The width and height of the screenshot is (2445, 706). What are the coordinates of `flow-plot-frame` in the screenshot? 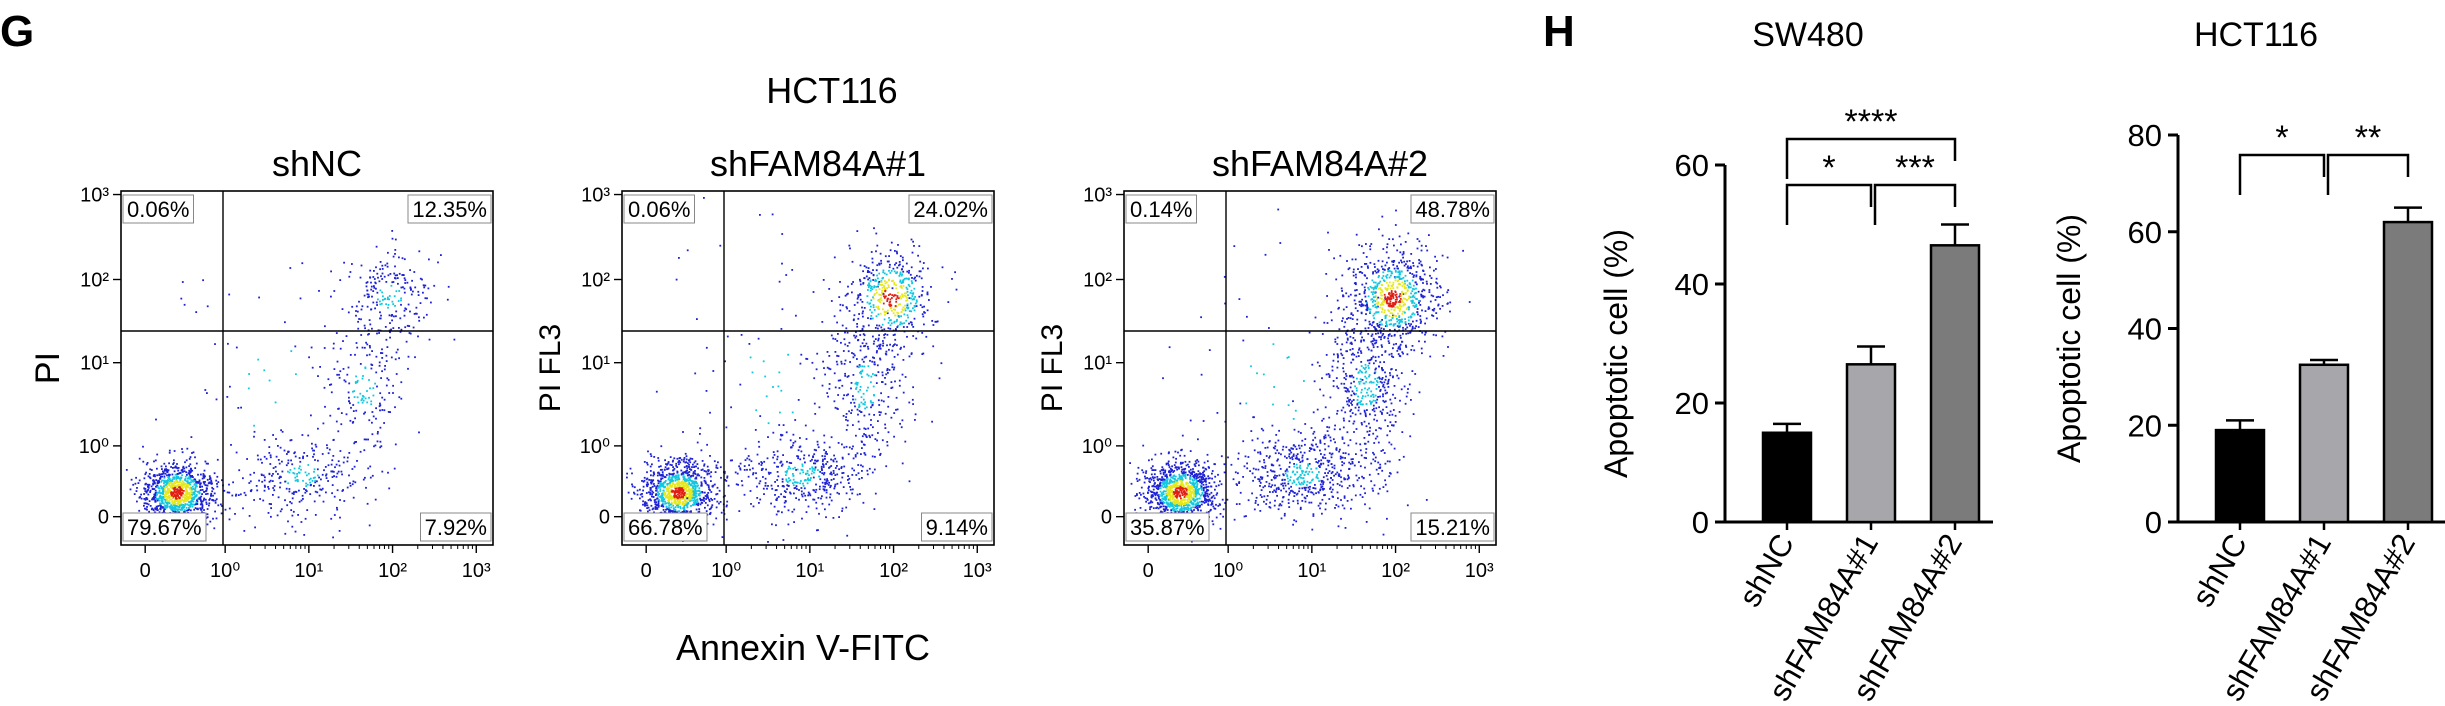 It's located at (808, 368).